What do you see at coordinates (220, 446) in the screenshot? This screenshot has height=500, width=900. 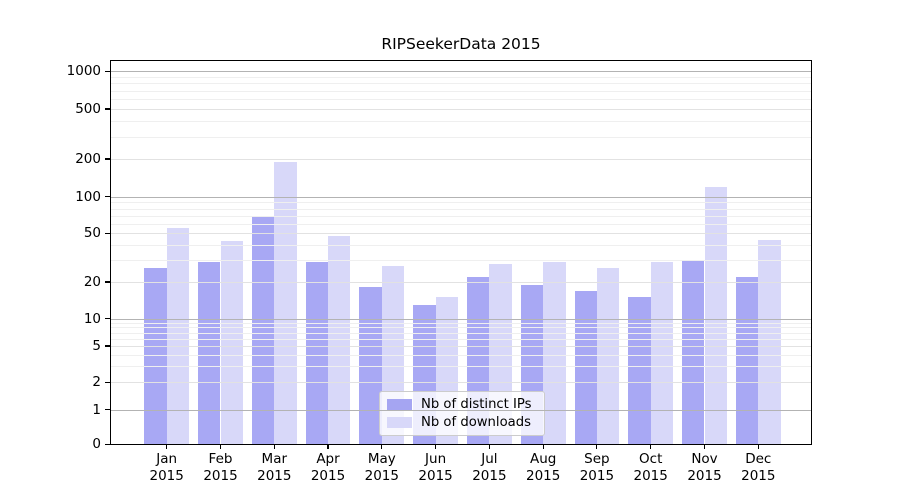 I see `x-axis-tick-feb` at bounding box center [220, 446].